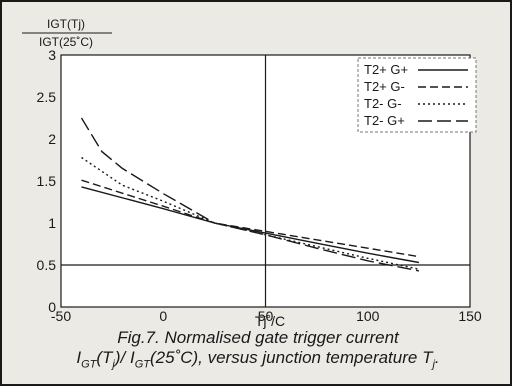 This screenshot has width=512, height=388. Describe the element at coordinates (384, 120) in the screenshot. I see `legend-label: T2- G+` at that location.